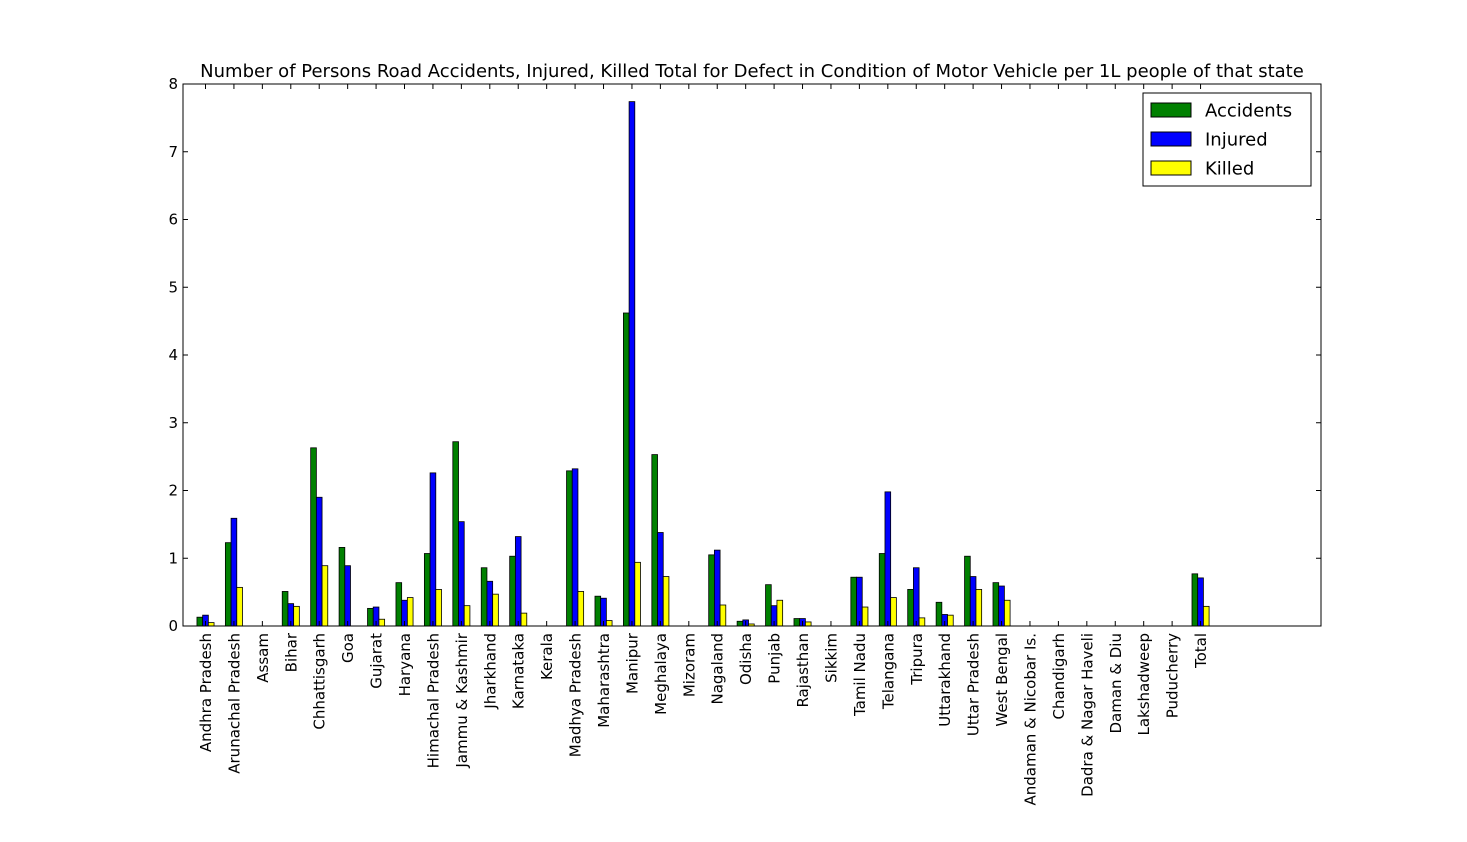 This screenshot has width=1467, height=842. Describe the element at coordinates (1059, 676) in the screenshot. I see `x-tick-label: Chandigarh` at that location.